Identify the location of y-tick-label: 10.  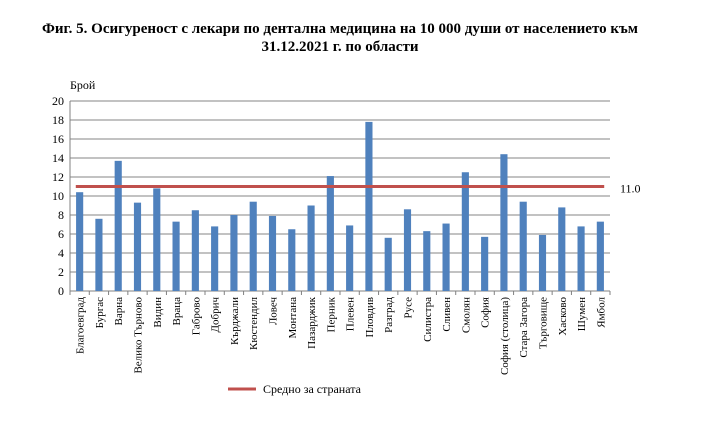
(58, 196).